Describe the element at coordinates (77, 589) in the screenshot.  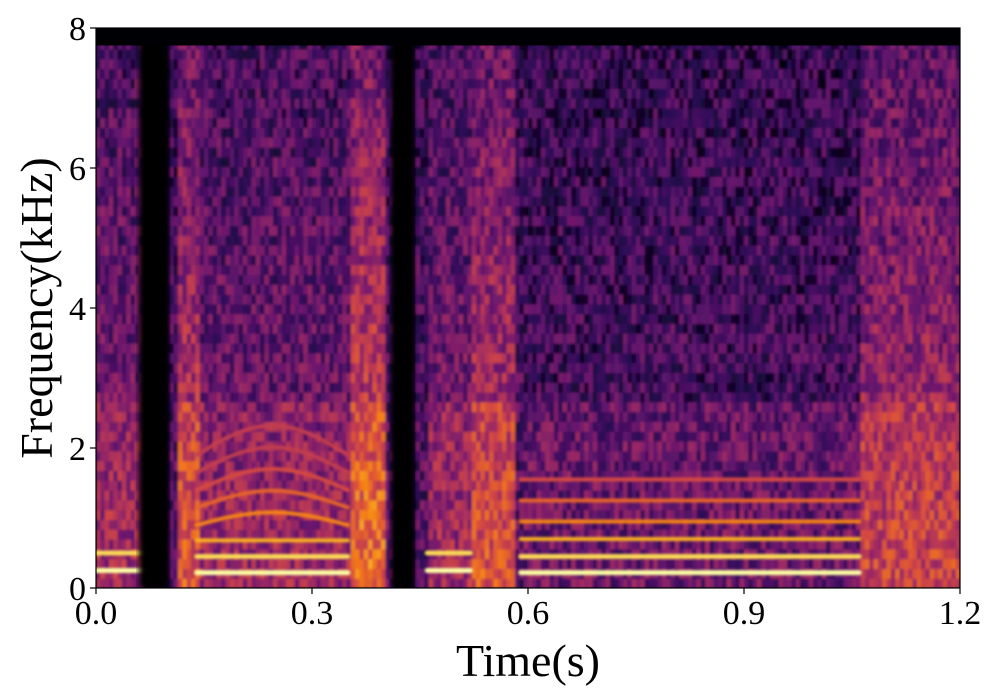
I see `y-tick-label: 0` at that location.